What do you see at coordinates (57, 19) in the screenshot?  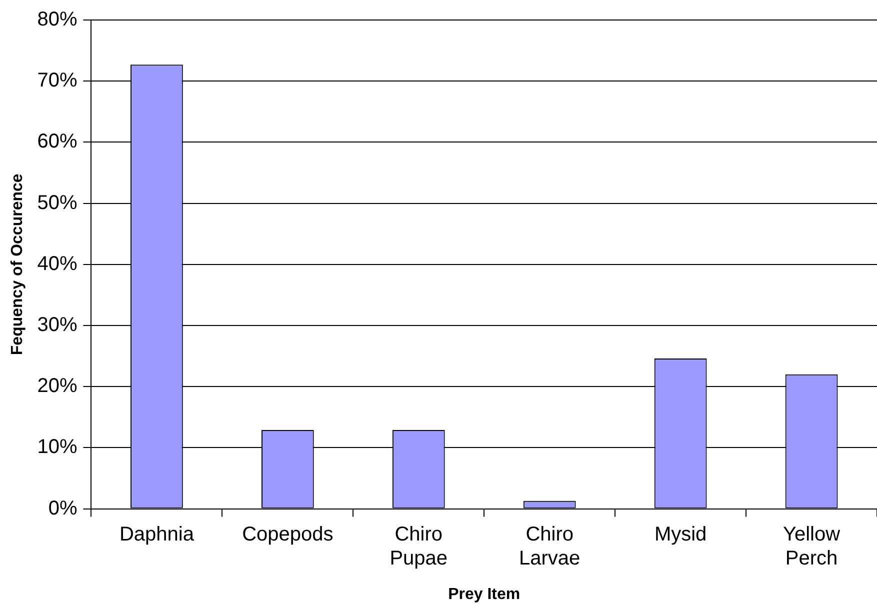 I see `y-tick-label: 80%` at bounding box center [57, 19].